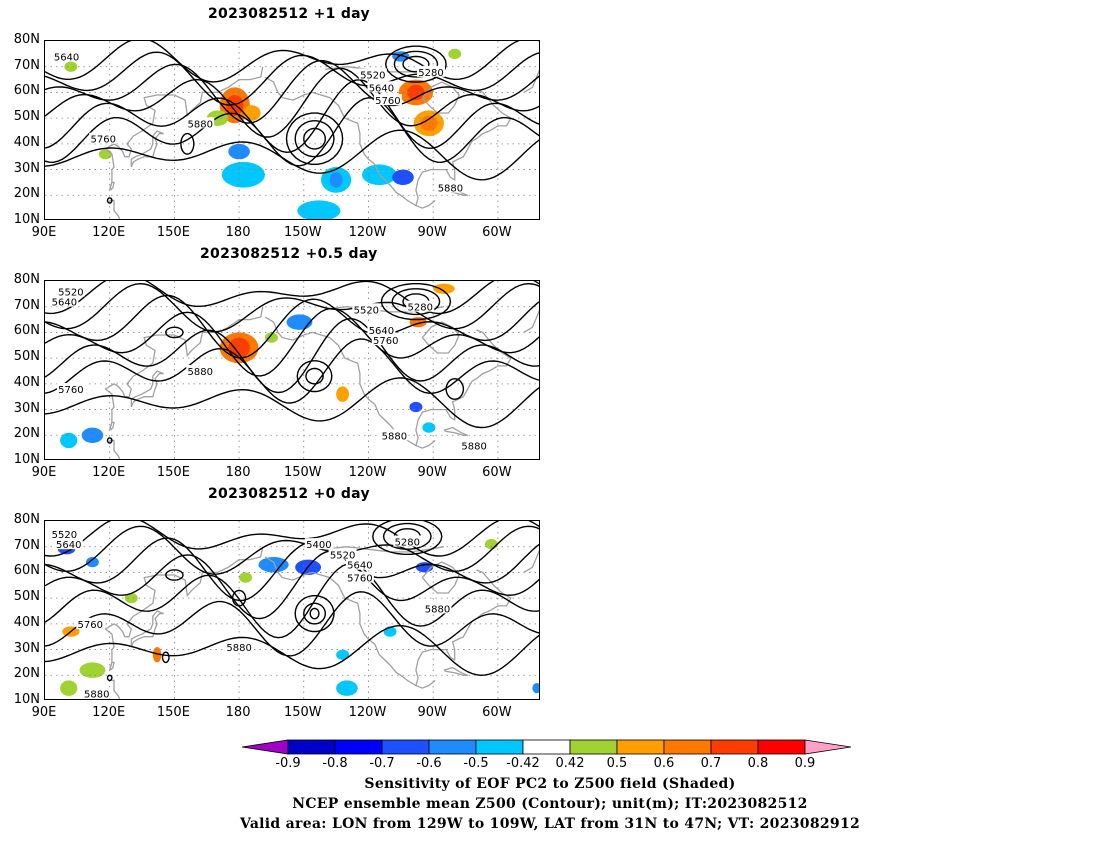 This screenshot has width=1100, height=850. Describe the element at coordinates (758, 763) in the screenshot. I see `colorbar-tick-label: 0.8` at that location.